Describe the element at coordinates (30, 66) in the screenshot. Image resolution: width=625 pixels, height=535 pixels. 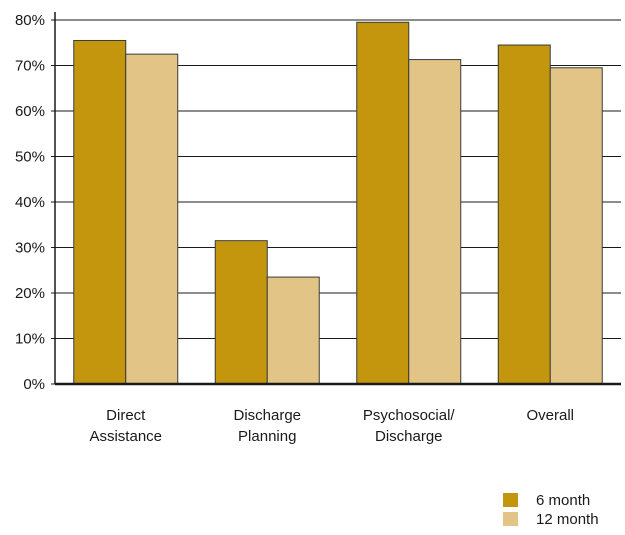
I see `y-tick-label: 70%` at that location.